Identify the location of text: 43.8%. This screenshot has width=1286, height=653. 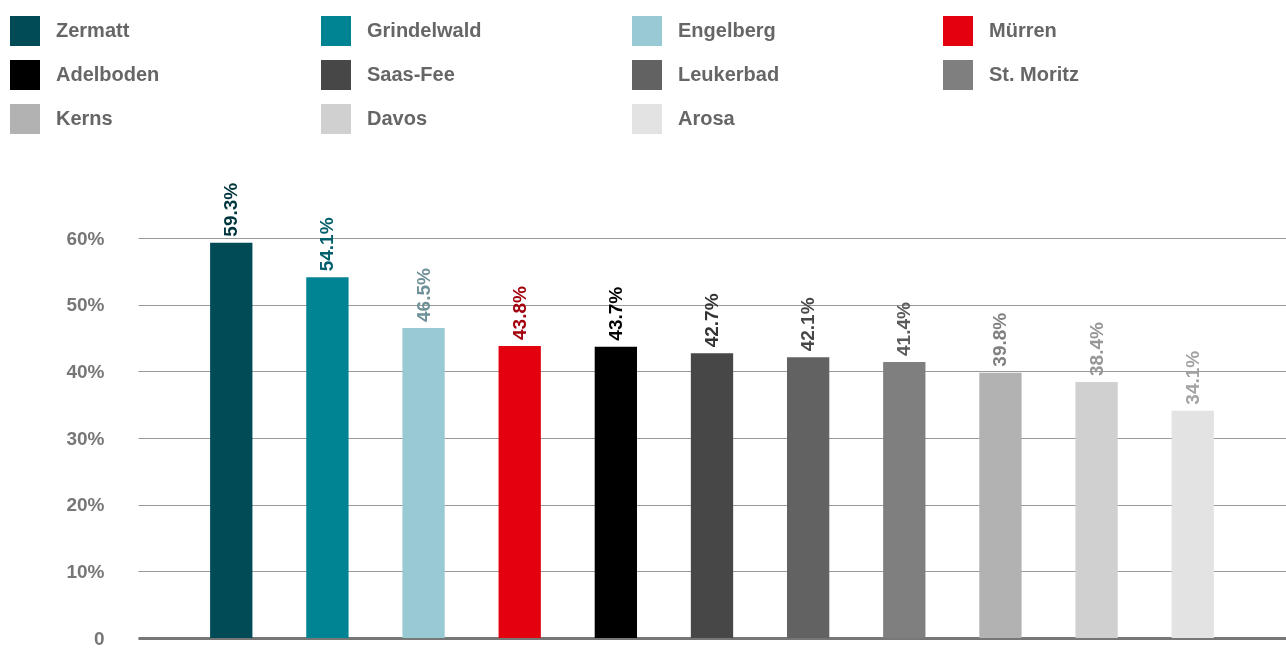
(519, 313).